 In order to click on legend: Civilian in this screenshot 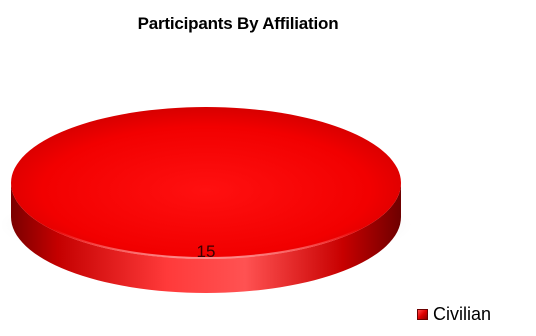, I will do `click(454, 314)`.